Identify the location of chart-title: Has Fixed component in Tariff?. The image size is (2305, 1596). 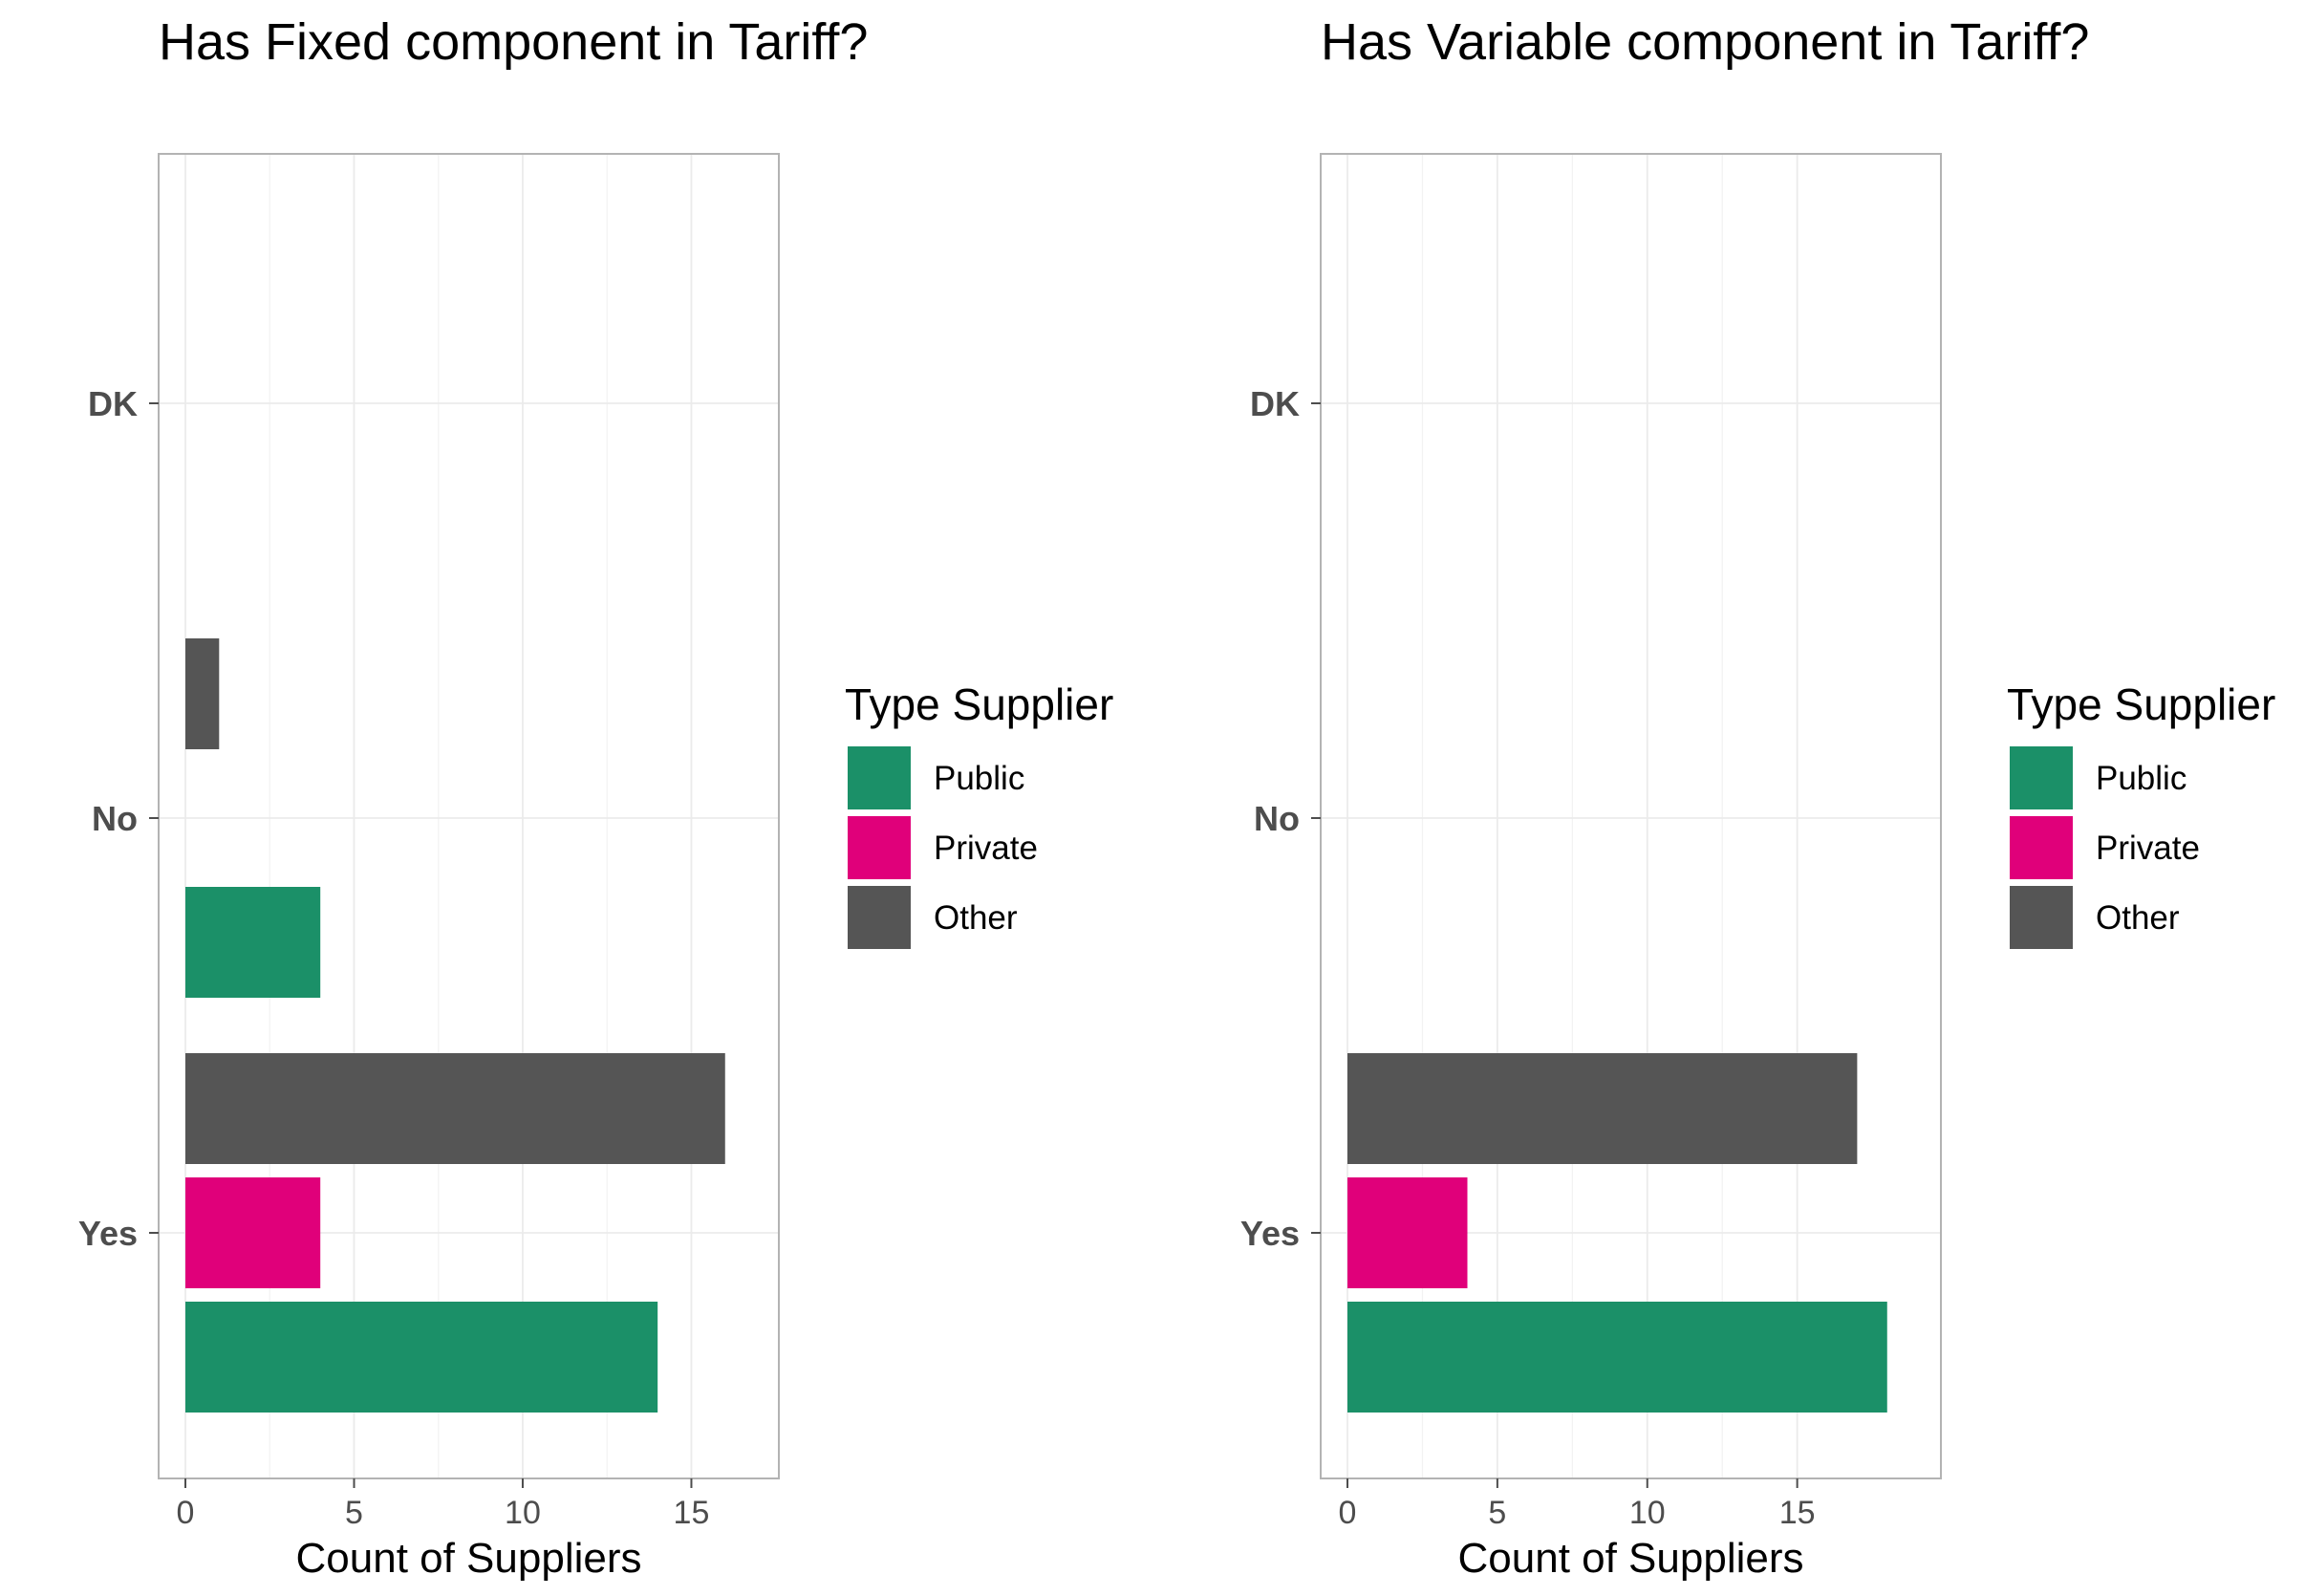
(513, 42).